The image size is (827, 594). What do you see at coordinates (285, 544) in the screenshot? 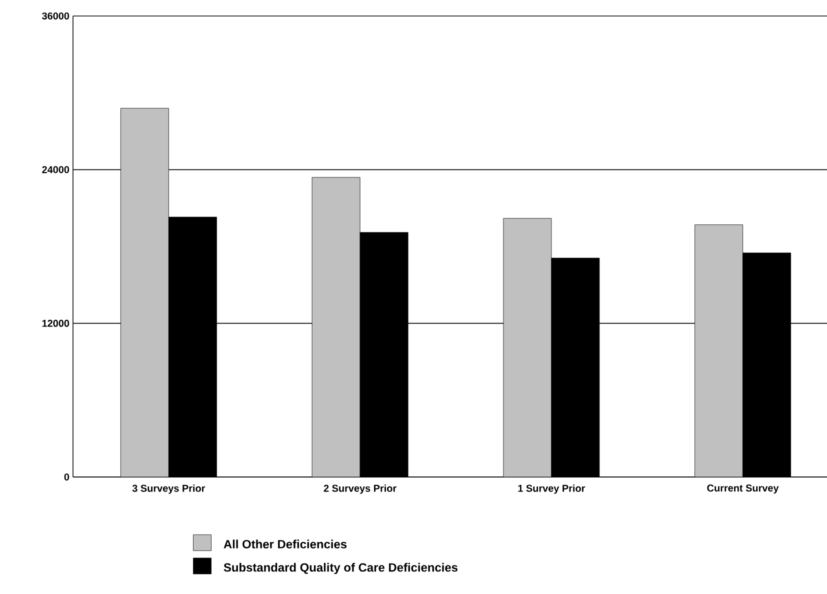
I see `legend-label: All Other Deficiencies` at bounding box center [285, 544].